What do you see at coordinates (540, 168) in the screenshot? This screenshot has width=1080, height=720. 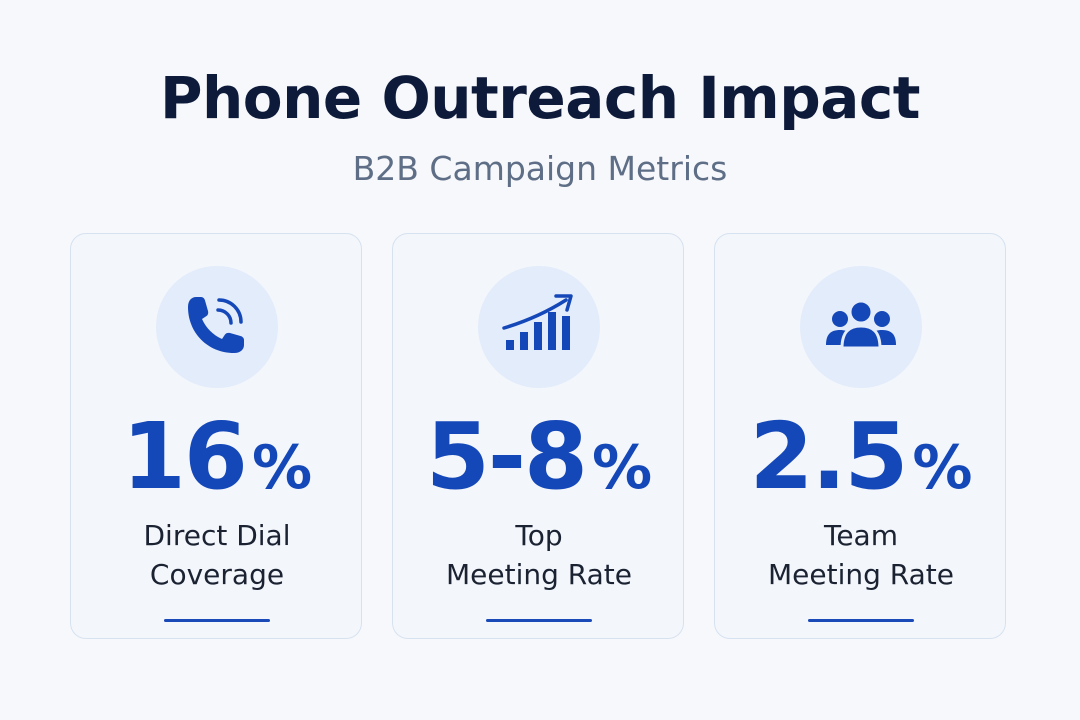 I see `page-subtitle: B2B Campaign Metrics` at bounding box center [540, 168].